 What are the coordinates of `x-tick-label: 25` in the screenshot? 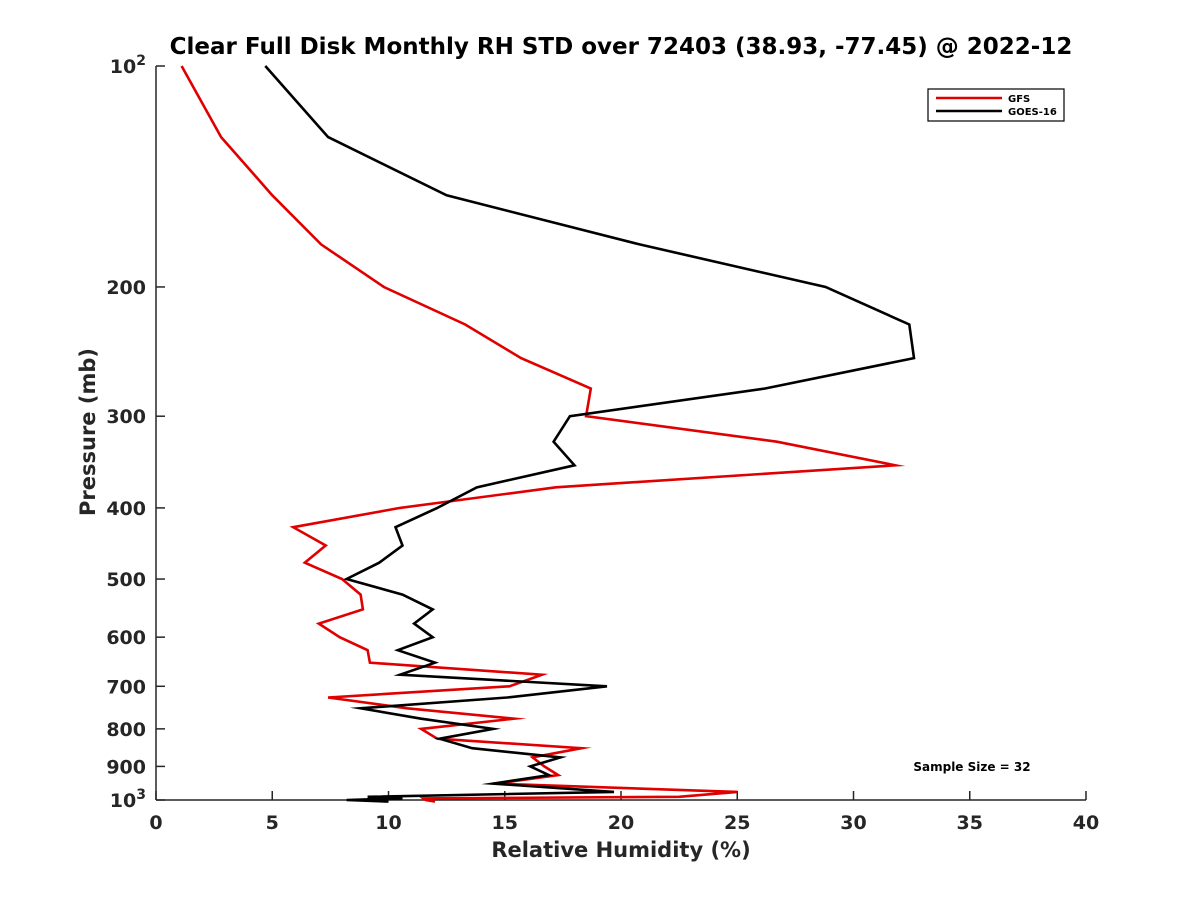 It's located at (737, 823).